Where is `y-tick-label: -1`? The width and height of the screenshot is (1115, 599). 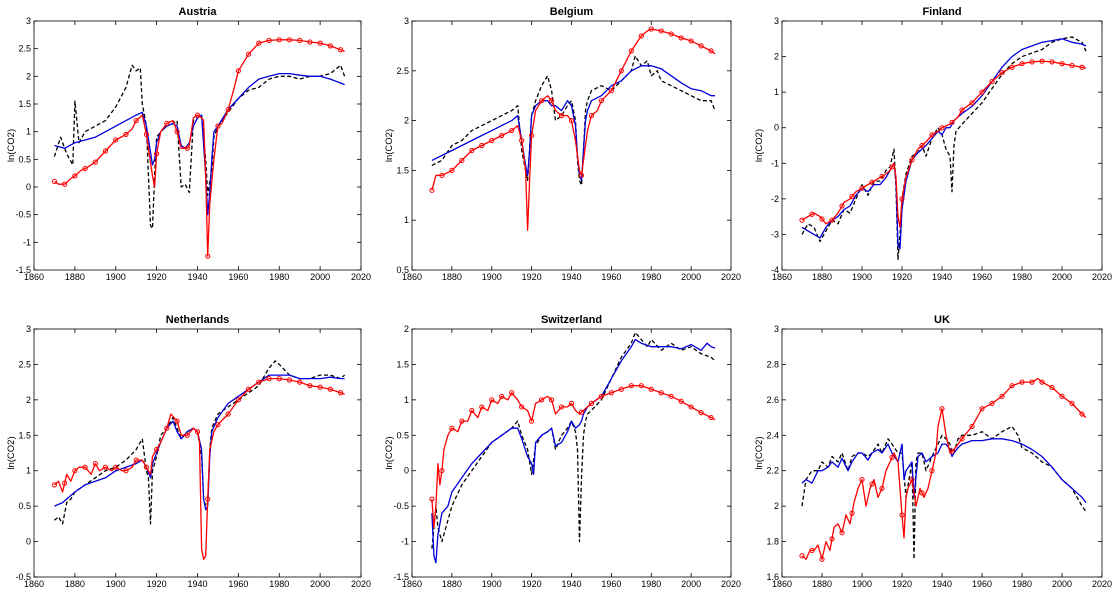
y-tick-label: -1 is located at coordinates (27, 242).